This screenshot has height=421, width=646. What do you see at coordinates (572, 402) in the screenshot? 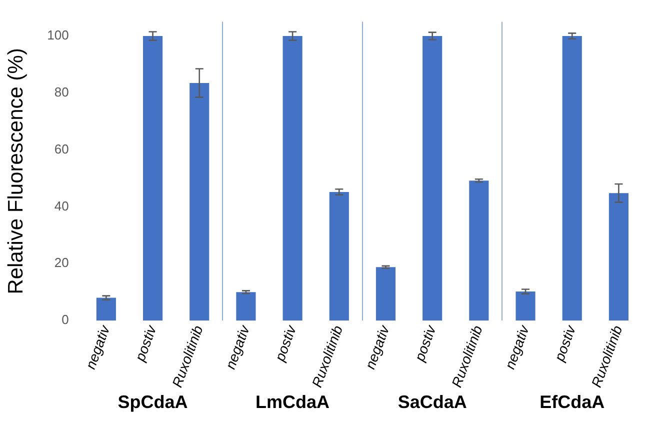
I see `text: EfCdaA` at bounding box center [572, 402].